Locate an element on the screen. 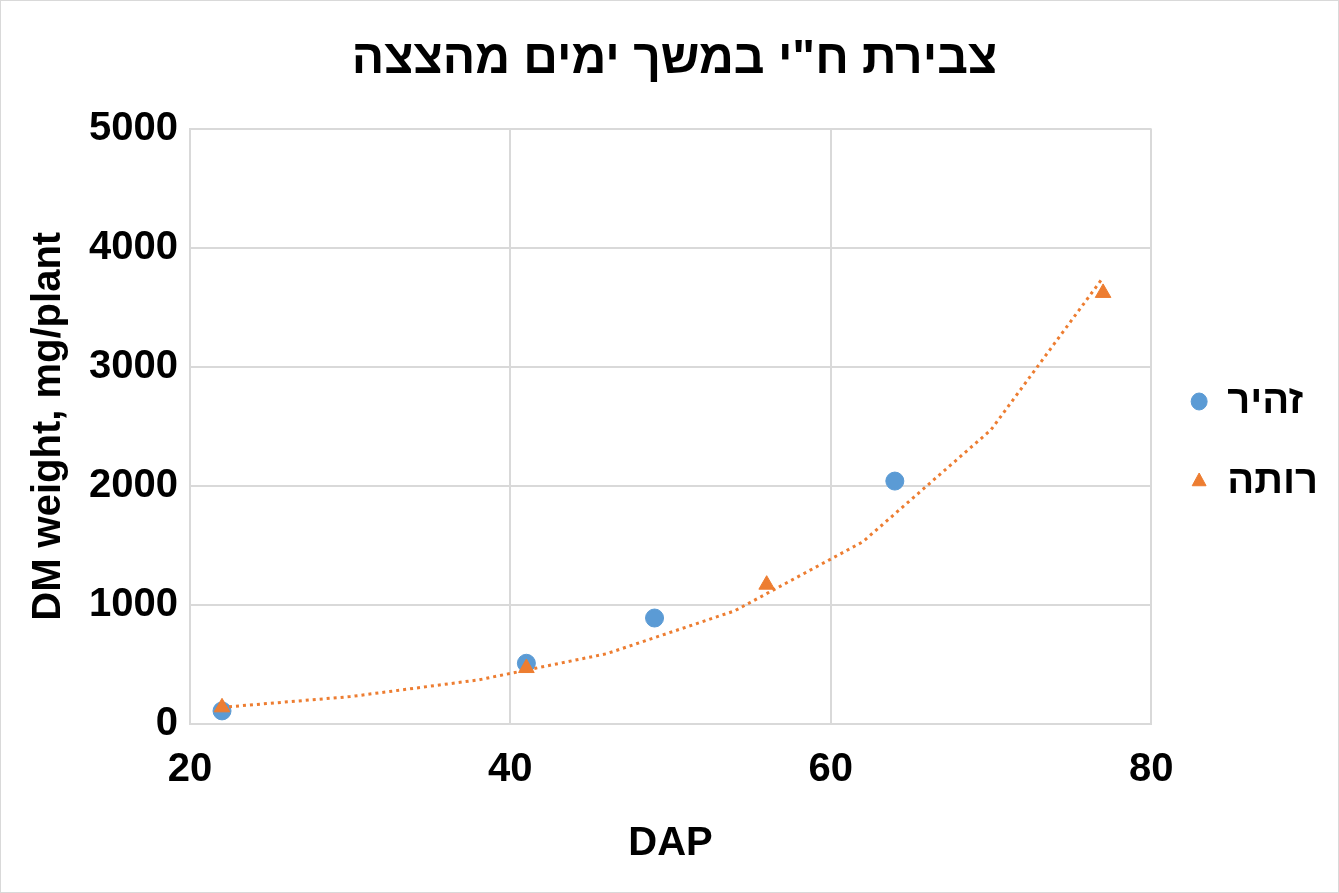 This screenshot has width=1339, height=893. legend-label: זהיר is located at coordinates (1265, 398).